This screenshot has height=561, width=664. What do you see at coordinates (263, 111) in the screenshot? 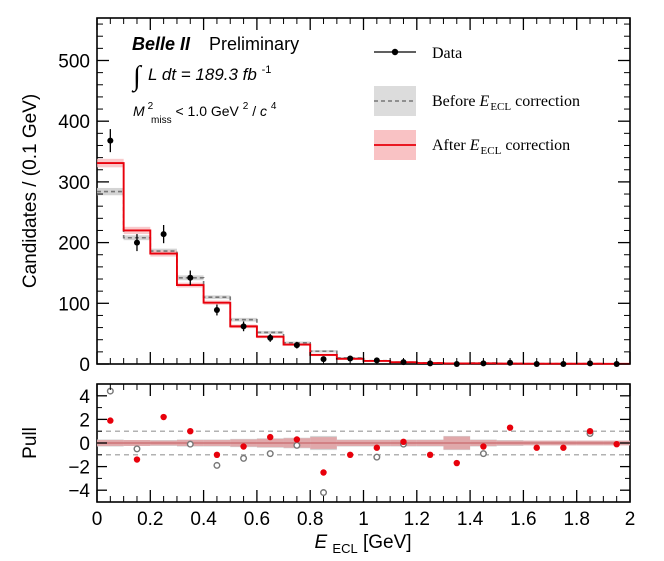
I see `cut-c: c` at bounding box center [263, 111].